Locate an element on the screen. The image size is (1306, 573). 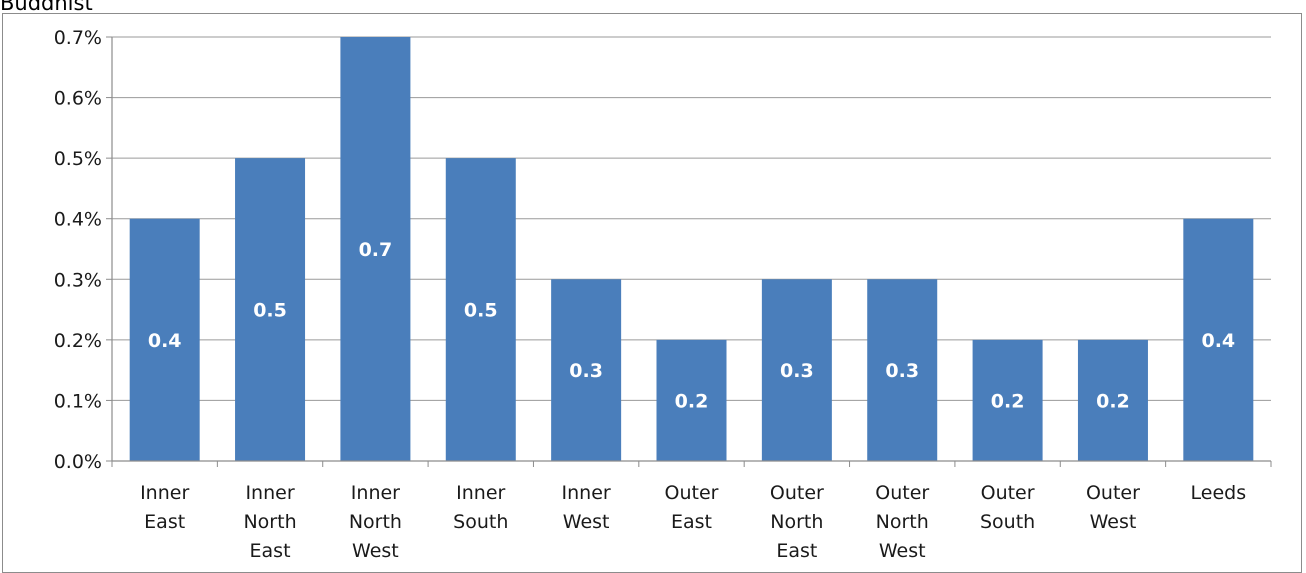
x-tick-label: Leeds is located at coordinates (1219, 493).